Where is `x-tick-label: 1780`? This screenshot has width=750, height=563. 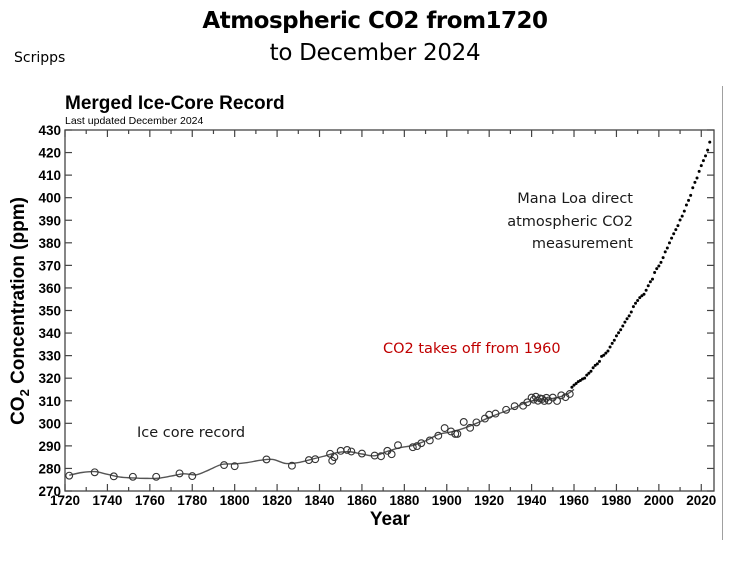 x-tick-label: 1780 is located at coordinates (192, 500).